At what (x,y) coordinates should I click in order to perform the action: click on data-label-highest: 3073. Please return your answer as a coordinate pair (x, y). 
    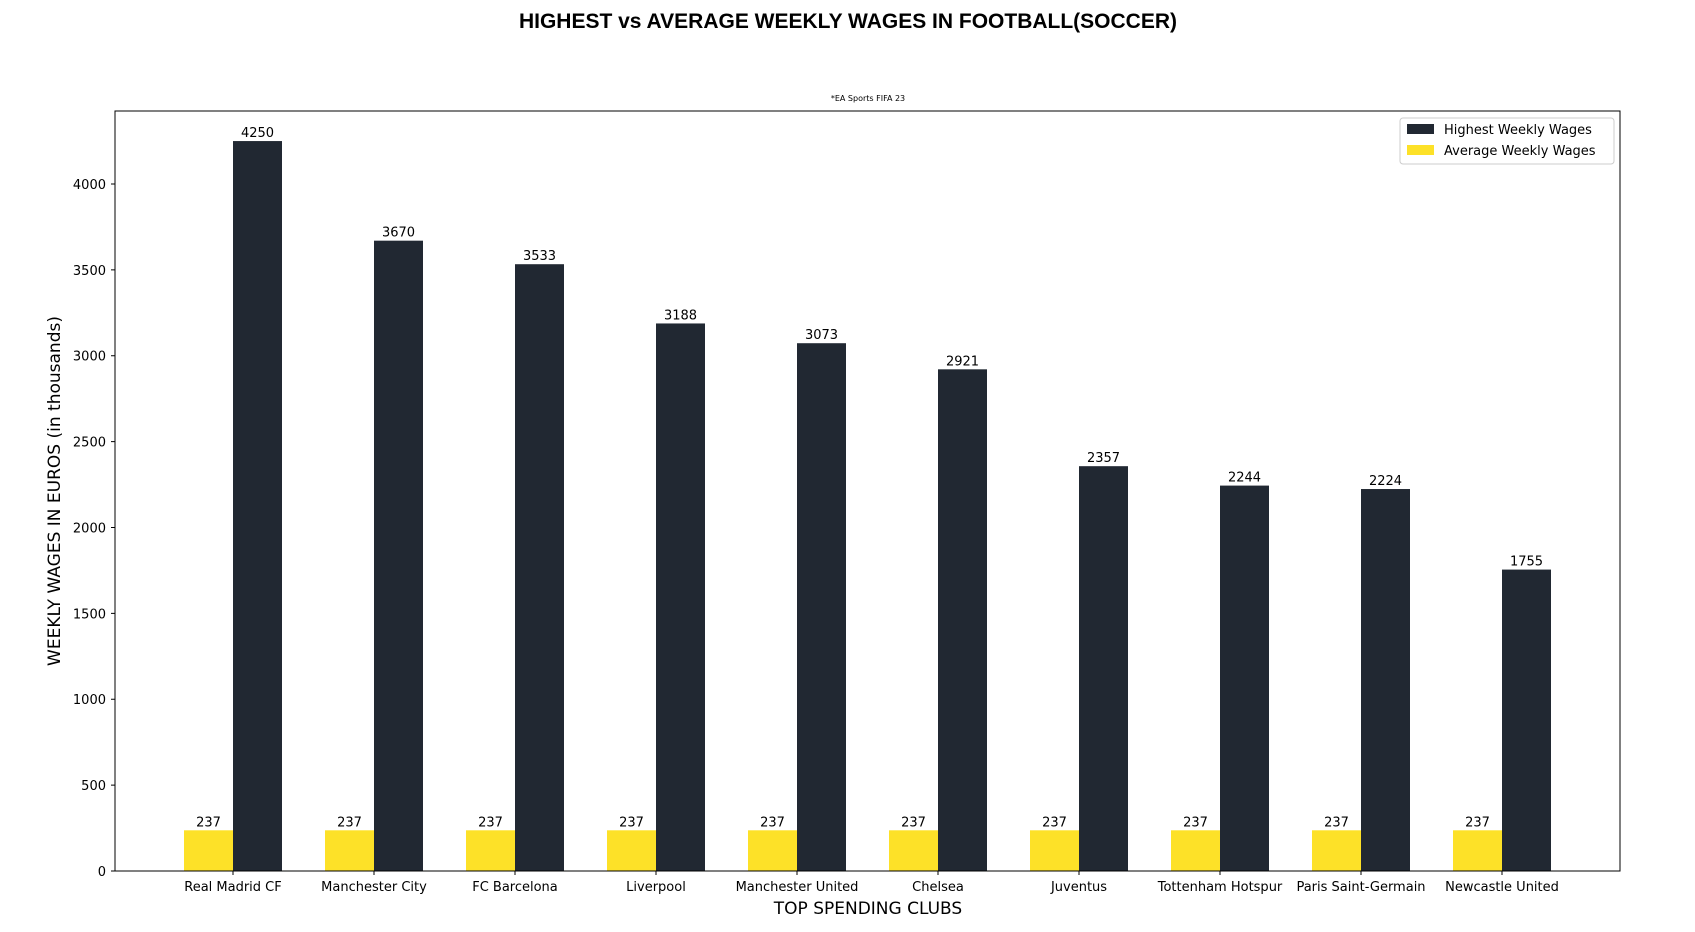
    Looking at the image, I should click on (821, 335).